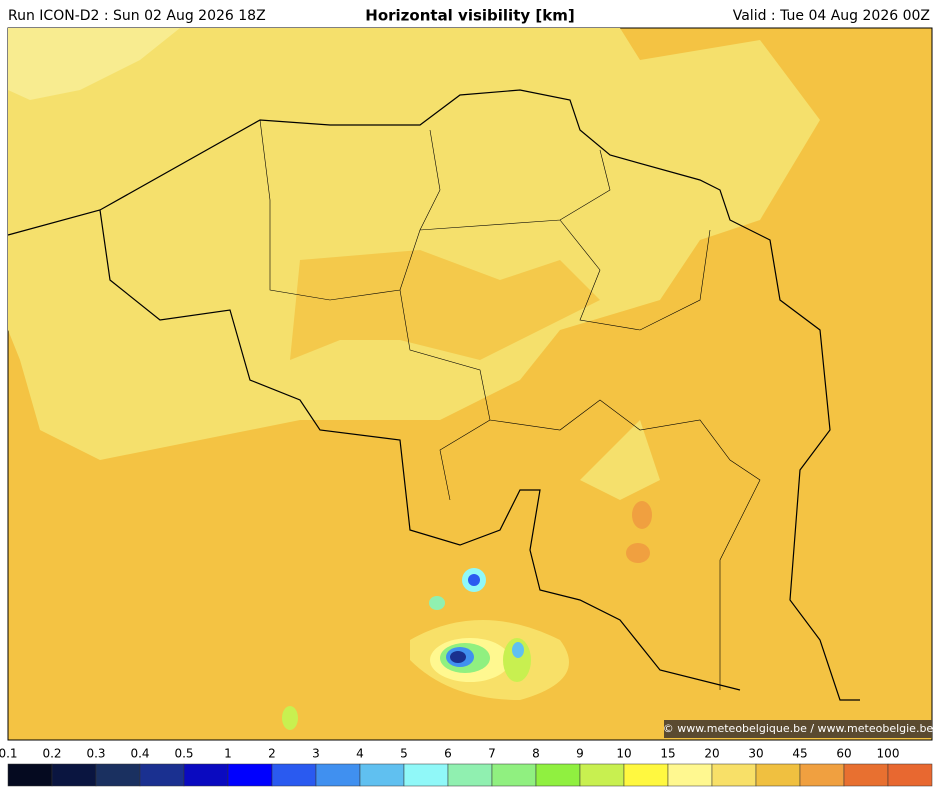  What do you see at coordinates (183, 754) in the screenshot?
I see `colorbar-label: 0.5` at bounding box center [183, 754].